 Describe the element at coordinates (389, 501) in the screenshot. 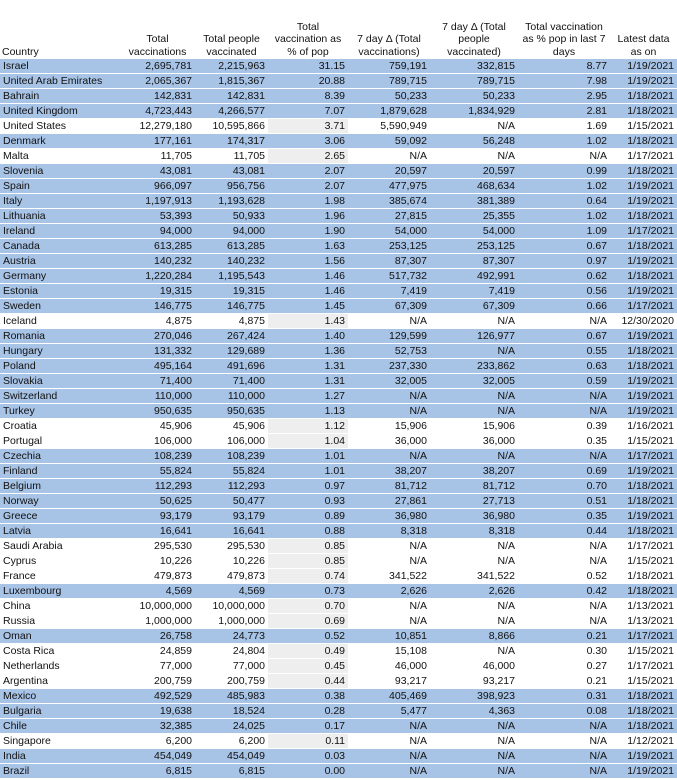

I see `value-cell: 27,861` at that location.